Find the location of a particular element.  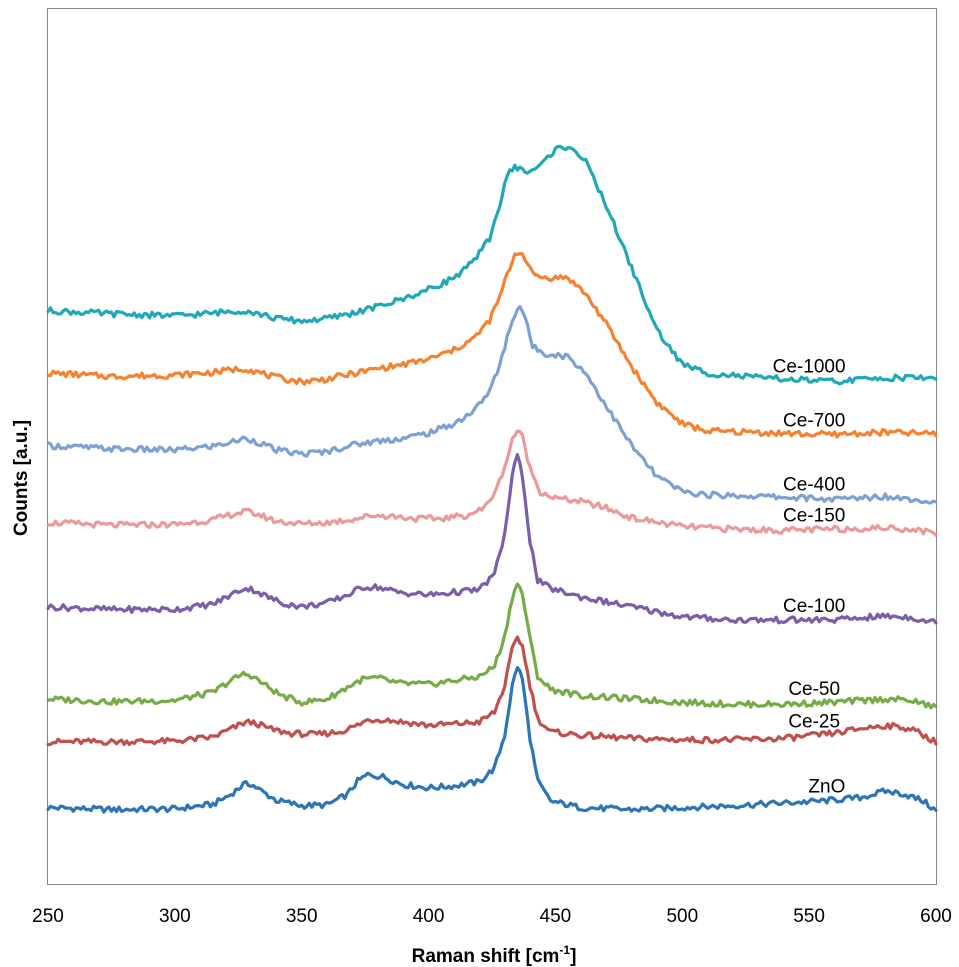

x-tick-labels: 250 300 350 400 450 500 550 600 is located at coordinates (492, 916).